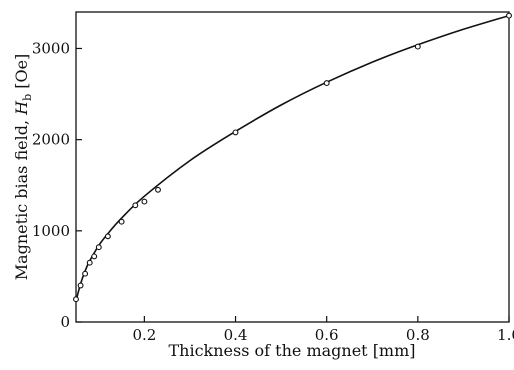 The image size is (514, 370). I want to click on x-axis-title: Thickness of the magnet [mm], so click(291, 350).